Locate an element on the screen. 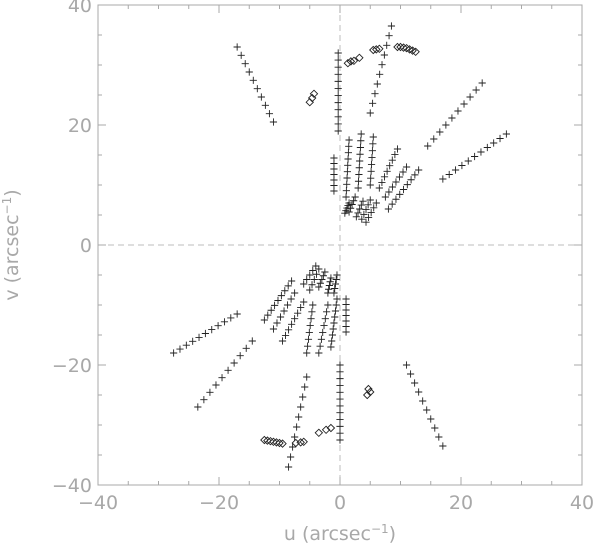 The height and width of the screenshot is (547, 600). x-axis-label-close: ) is located at coordinates (392, 534).